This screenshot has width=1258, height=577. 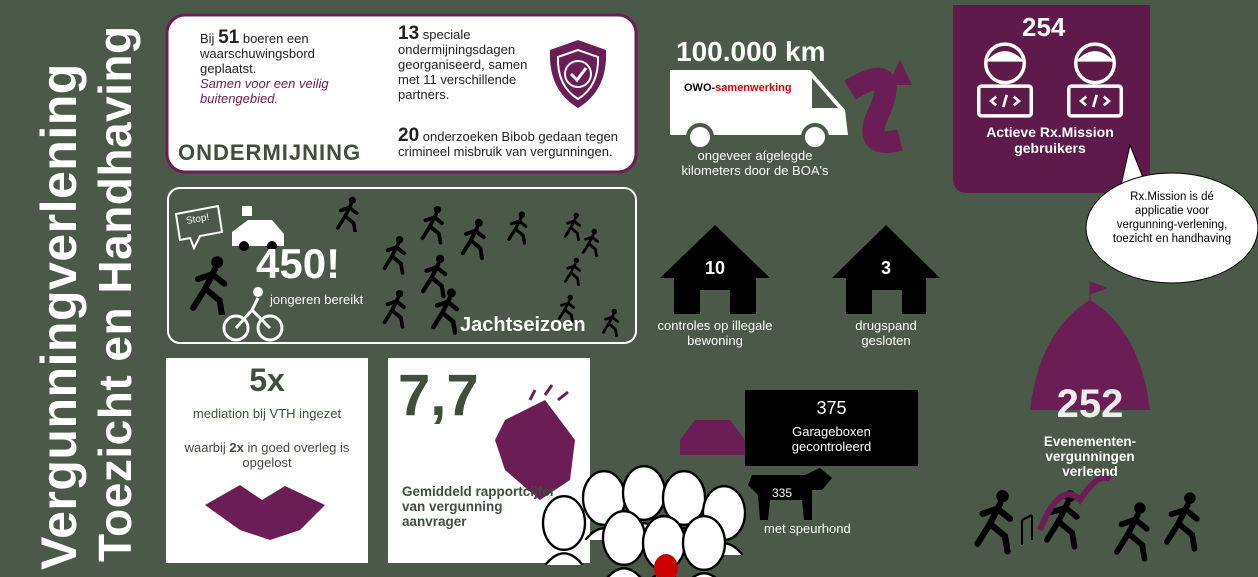 I want to click on value: 5x, so click(x=267, y=380).